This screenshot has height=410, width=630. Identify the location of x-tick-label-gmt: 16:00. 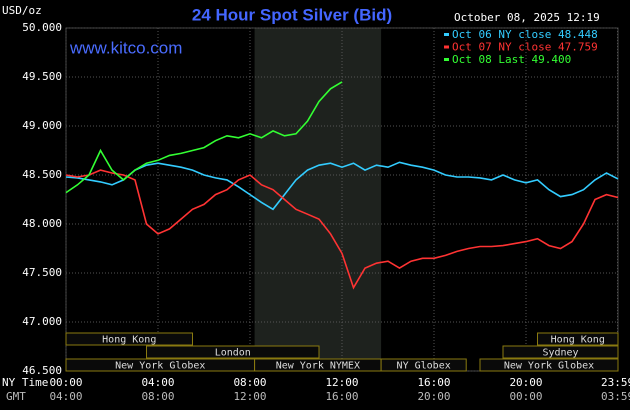
(341, 396).